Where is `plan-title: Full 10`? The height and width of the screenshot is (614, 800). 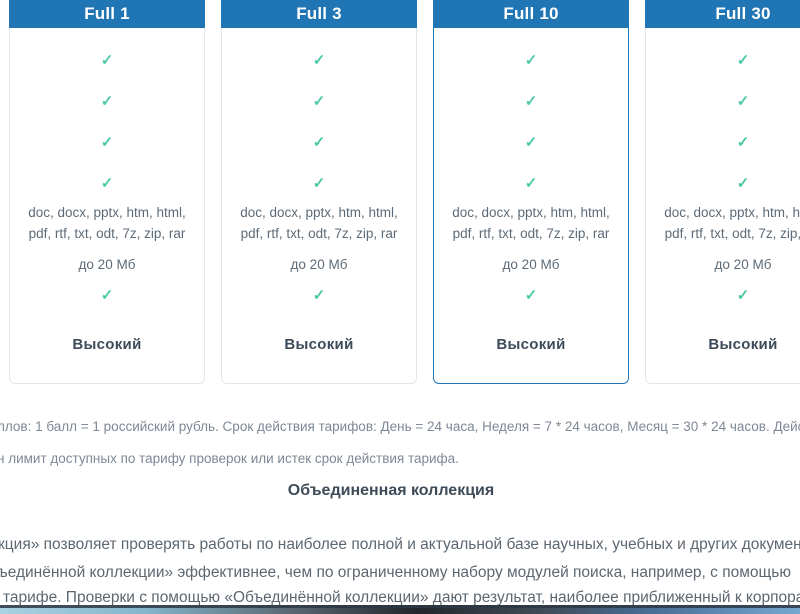
plan-title: Full 10 is located at coordinates (531, 14).